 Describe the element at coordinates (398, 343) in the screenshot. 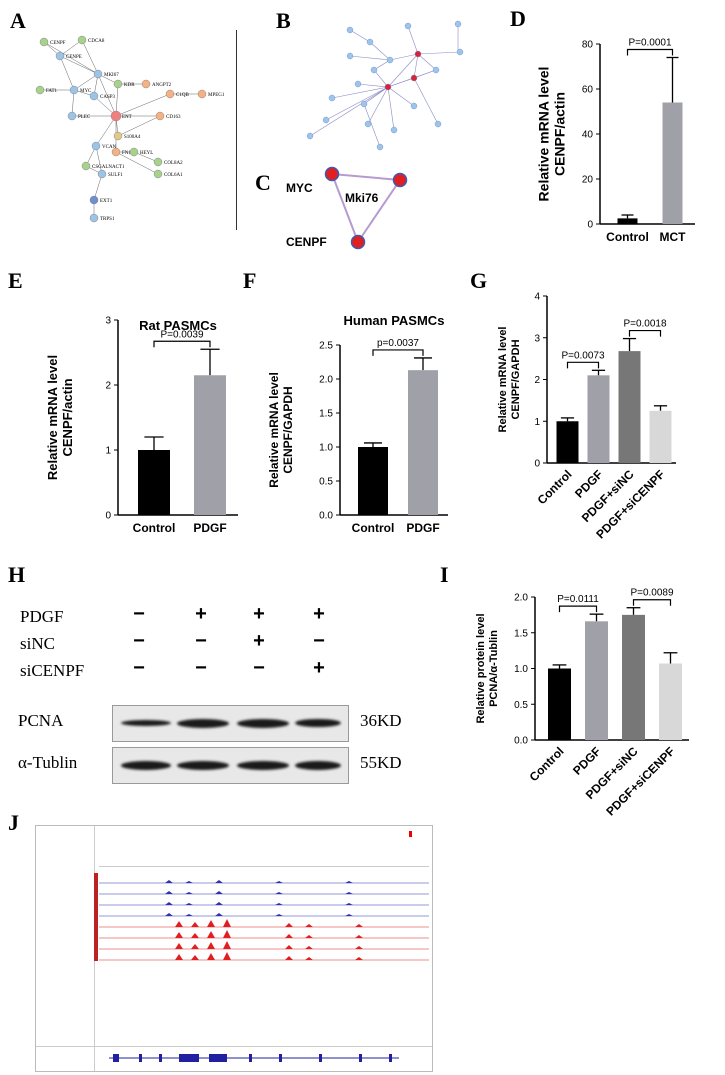

I see `p-value-label: p=0.0037` at that location.